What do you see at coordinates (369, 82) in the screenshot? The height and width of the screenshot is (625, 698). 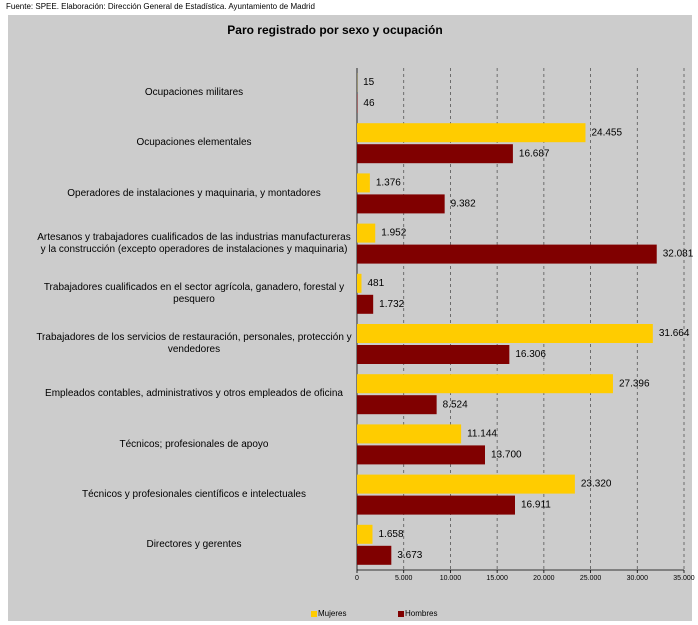 I see `value-label: 15` at bounding box center [369, 82].